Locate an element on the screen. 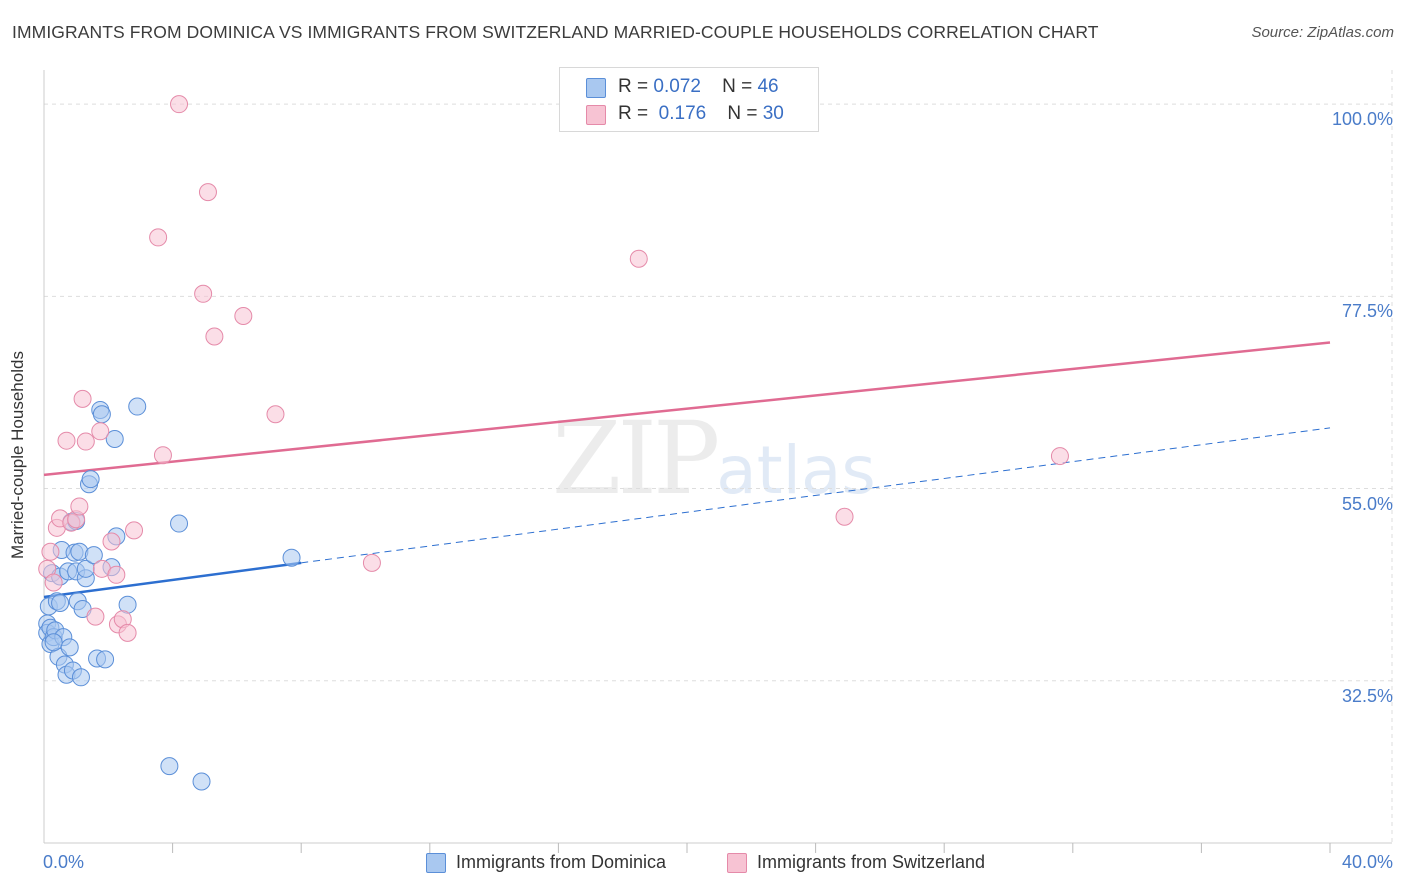 Image resolution: width=1406 pixels, height=892 pixels. x-tick-max: 40.0% is located at coordinates (1367, 862).